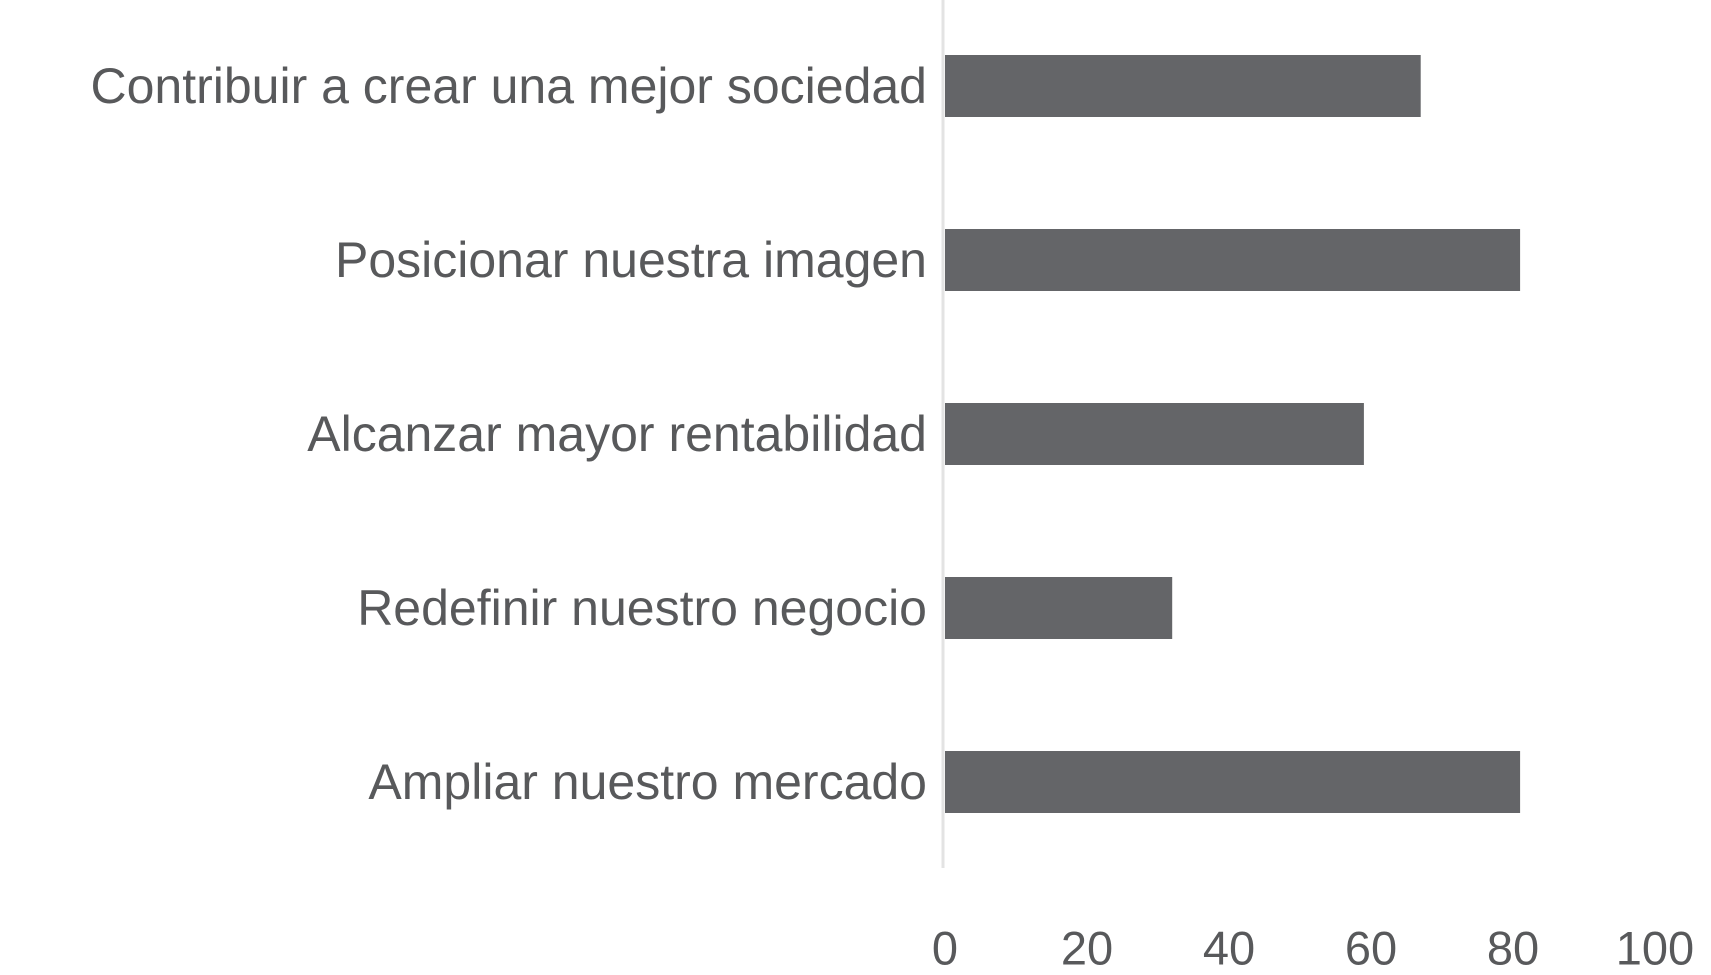  I want to click on category-label-3: Redefinir nuestro negocio, so click(642, 608).